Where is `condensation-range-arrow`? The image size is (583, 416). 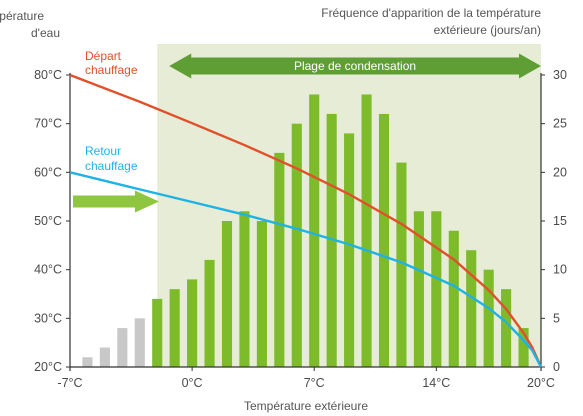 condensation-range-arrow is located at coordinates (355, 66).